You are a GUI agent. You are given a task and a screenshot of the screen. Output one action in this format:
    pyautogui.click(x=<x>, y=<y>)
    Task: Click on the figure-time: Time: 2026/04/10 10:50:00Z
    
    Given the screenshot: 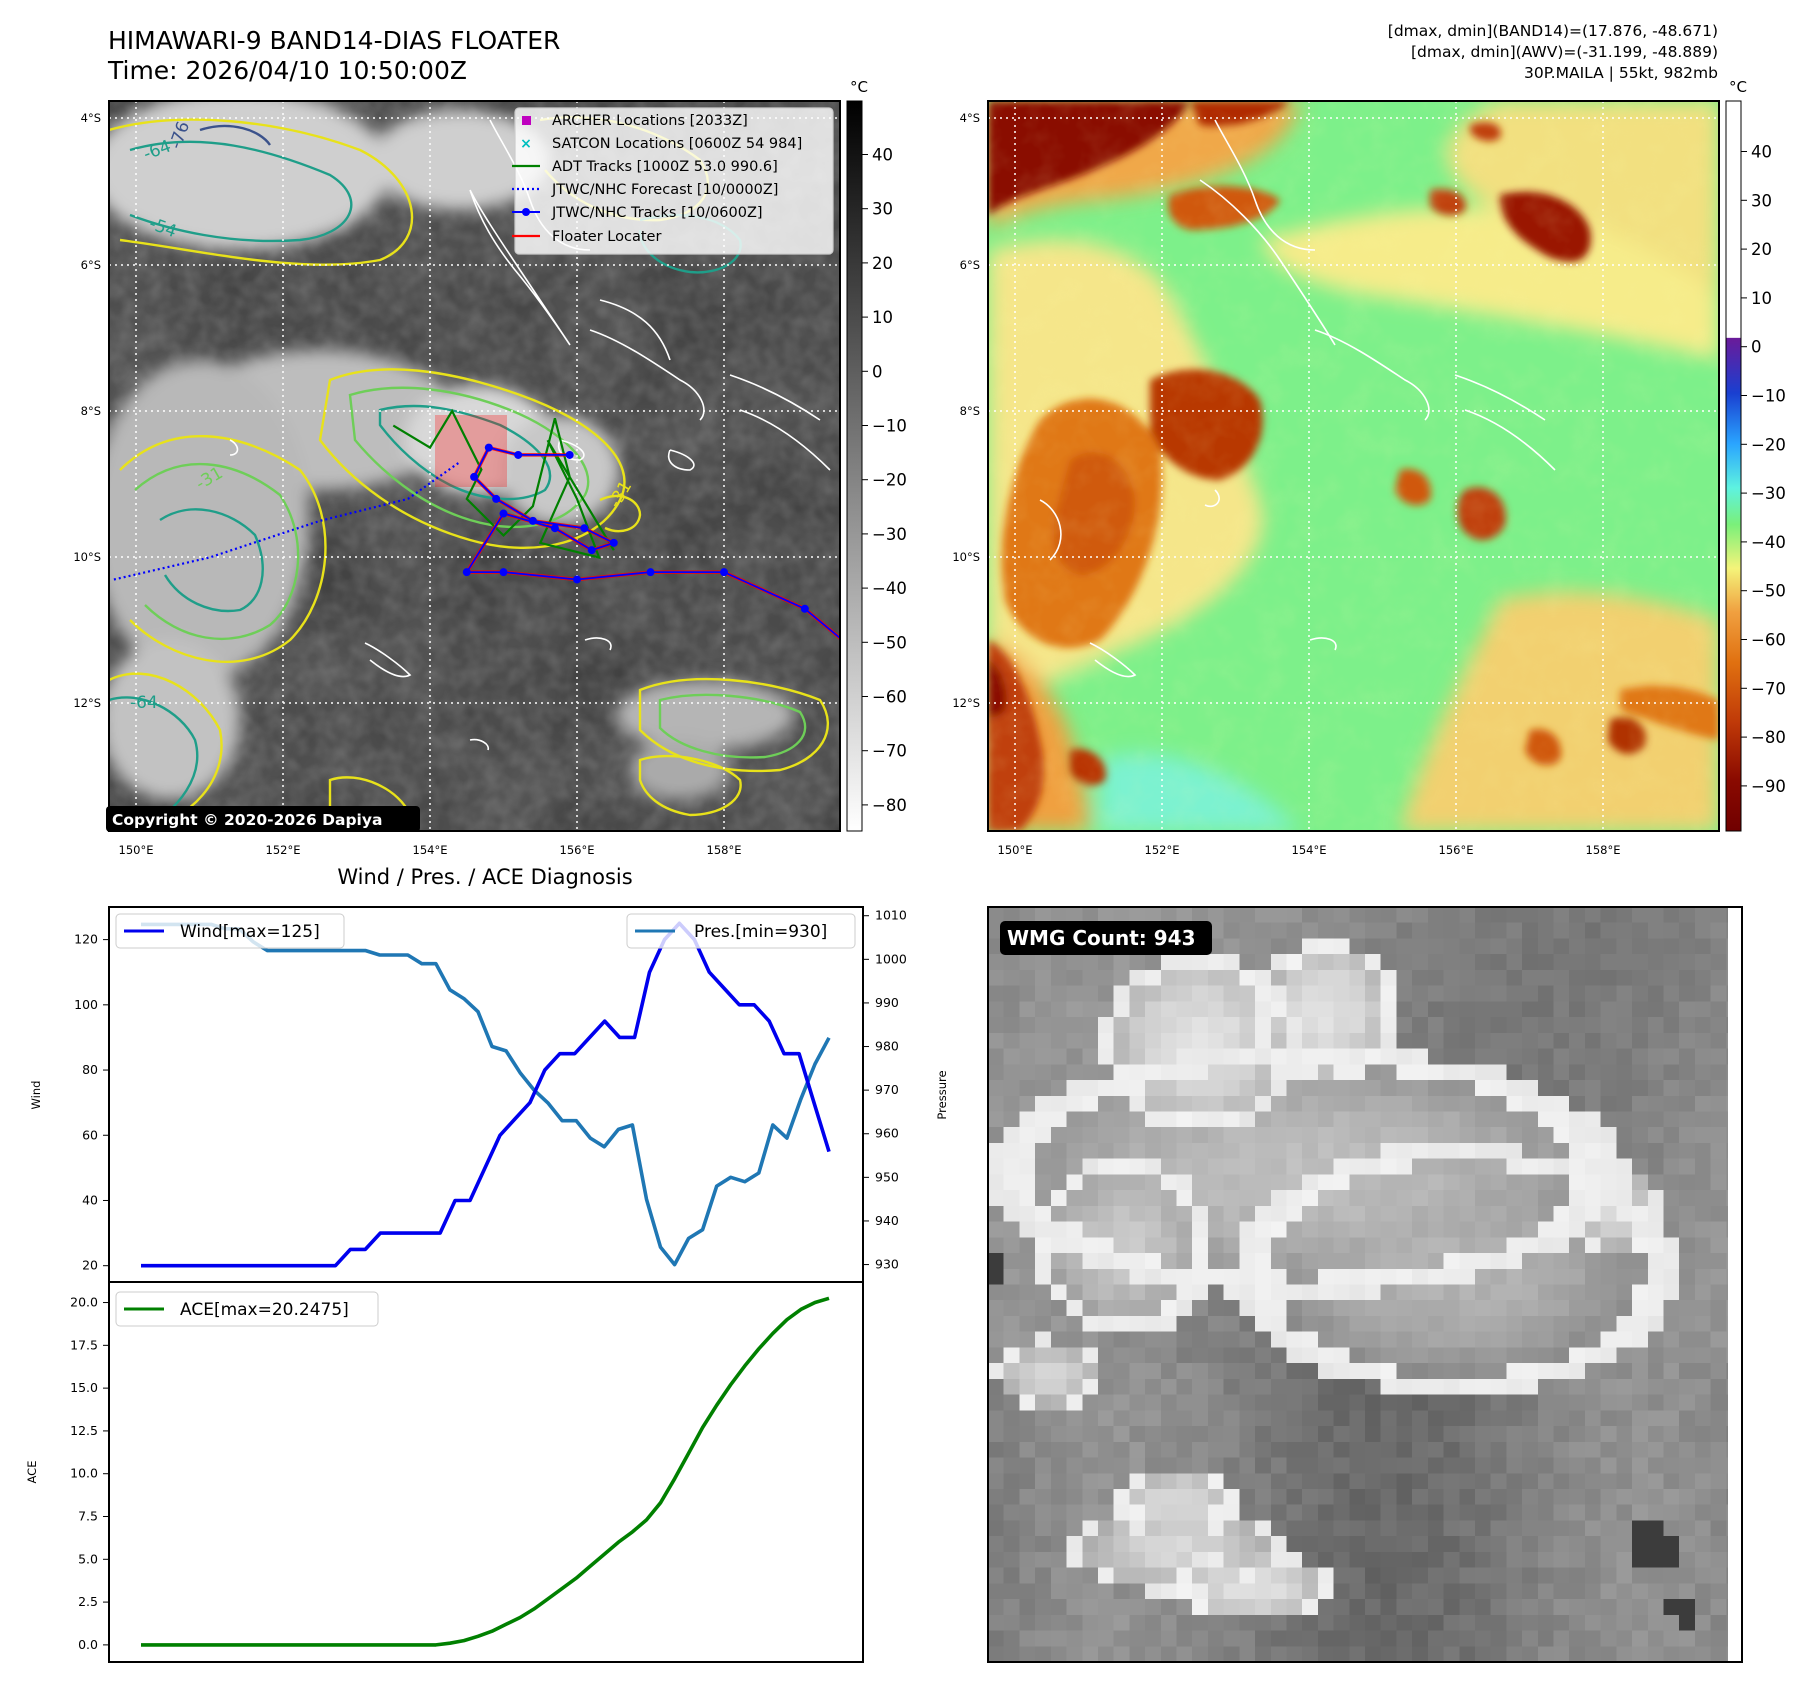 What is the action you would take?
    pyautogui.click(x=287, y=70)
    